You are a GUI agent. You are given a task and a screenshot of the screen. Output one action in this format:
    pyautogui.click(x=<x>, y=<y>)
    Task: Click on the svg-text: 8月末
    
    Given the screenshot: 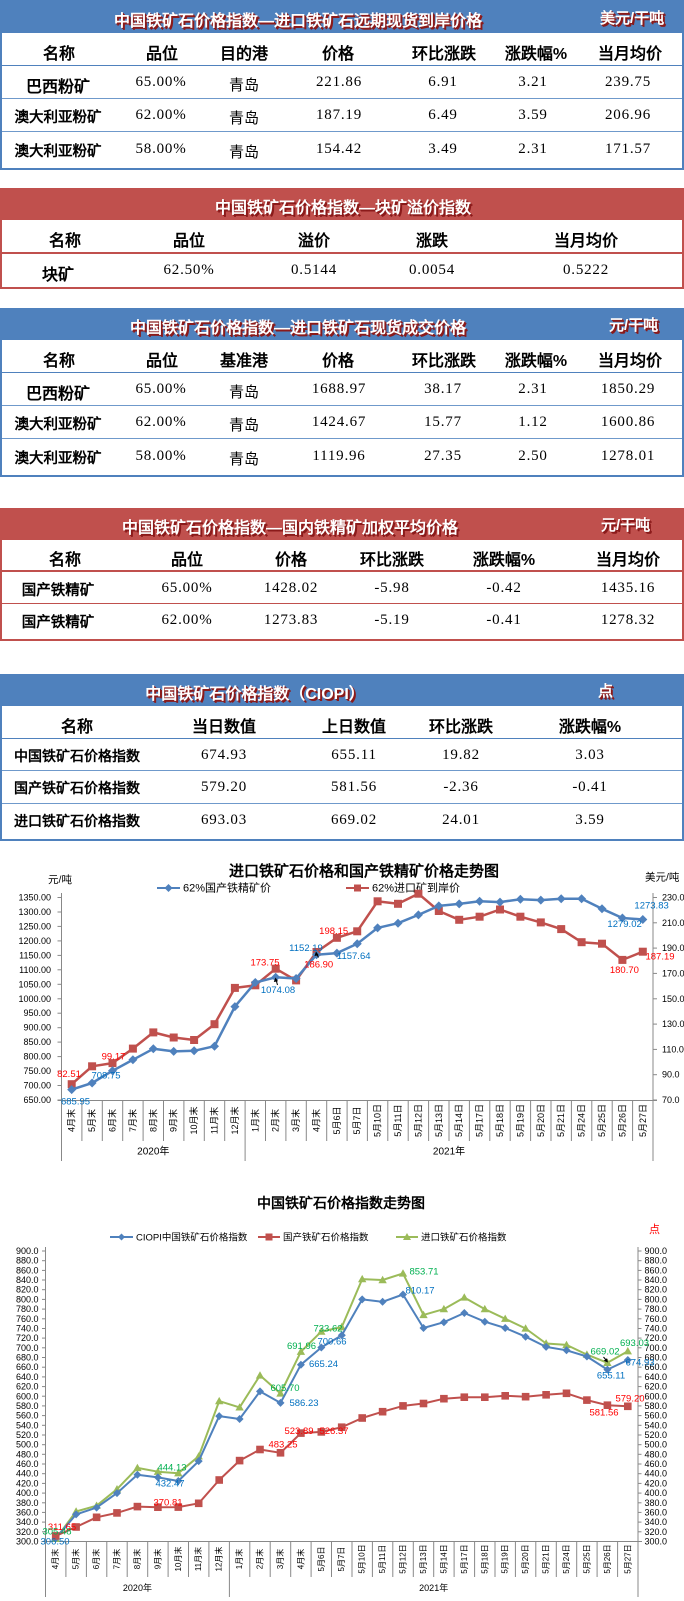 What is the action you would take?
    pyautogui.click(x=137, y=1559)
    